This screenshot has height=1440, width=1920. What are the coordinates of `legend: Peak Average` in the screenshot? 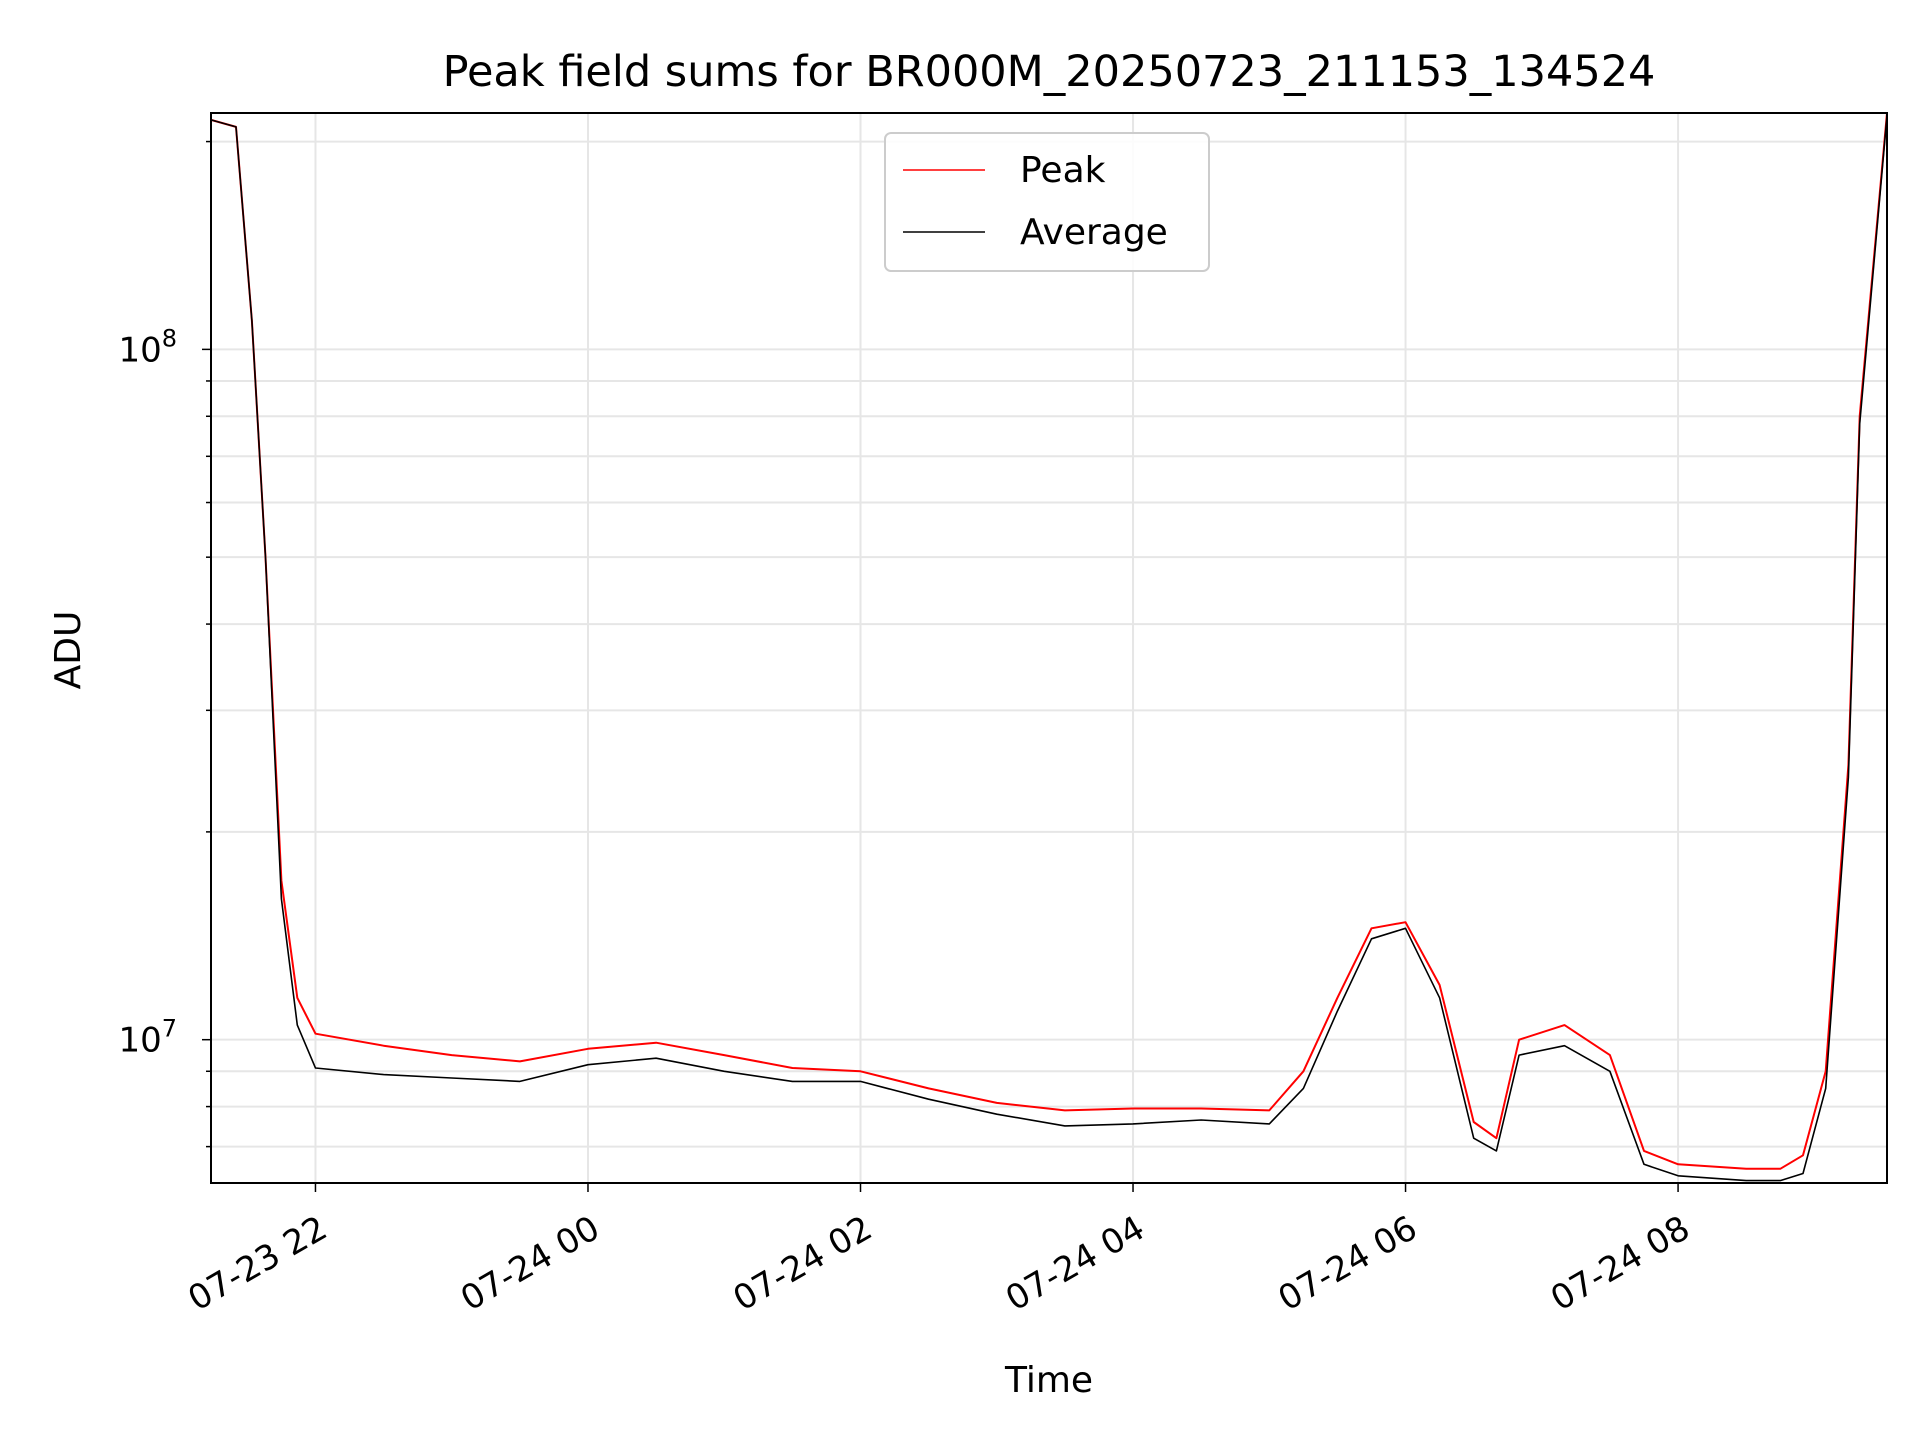 It's located at (1047, 202).